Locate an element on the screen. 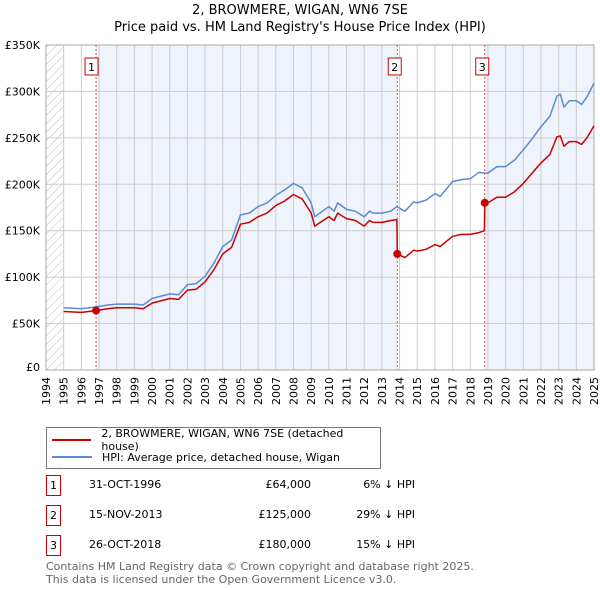 The width and height of the screenshot is (600, 590). x-tick-label: 1995 is located at coordinates (64, 391).